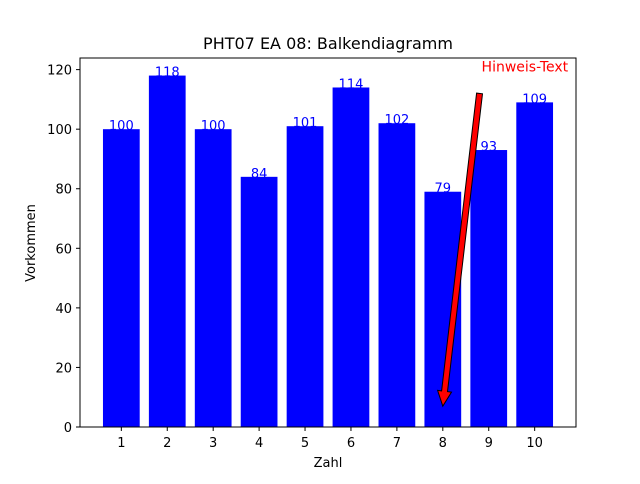  What do you see at coordinates (489, 443) in the screenshot?
I see `x-tick-label-9: 9` at bounding box center [489, 443].